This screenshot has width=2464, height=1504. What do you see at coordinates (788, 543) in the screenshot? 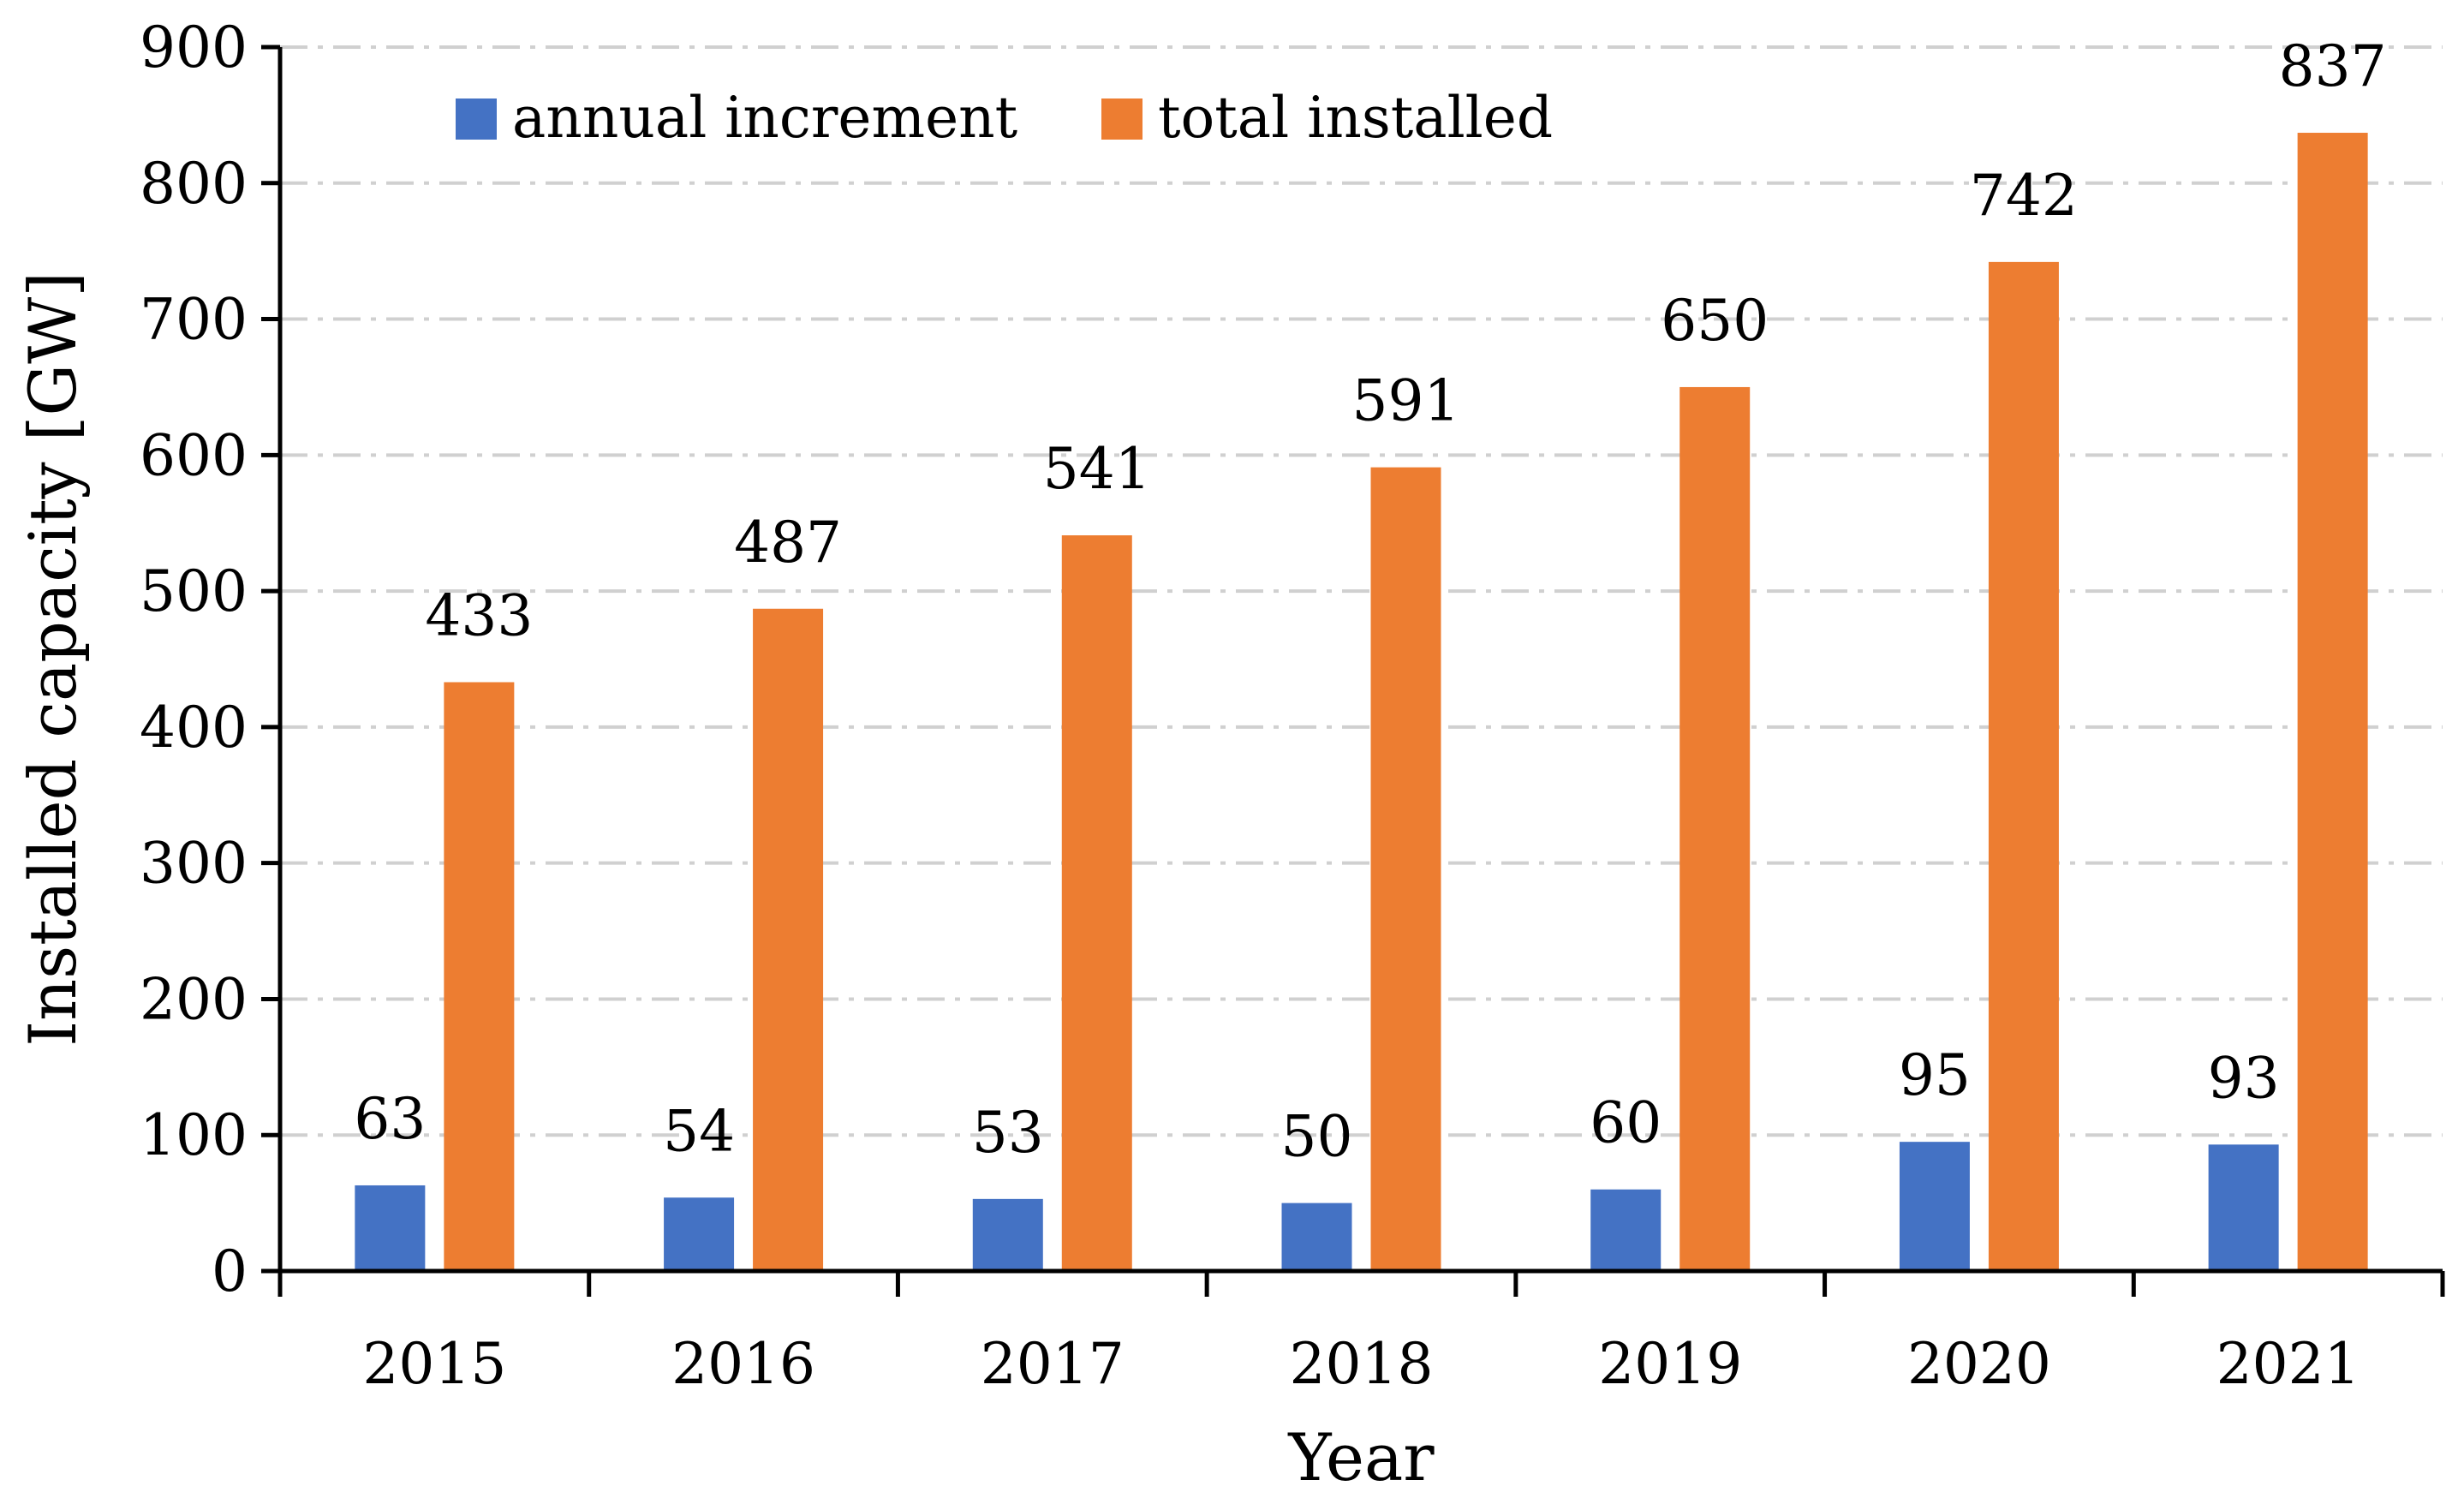
I see `data-label: 487` at bounding box center [788, 543].